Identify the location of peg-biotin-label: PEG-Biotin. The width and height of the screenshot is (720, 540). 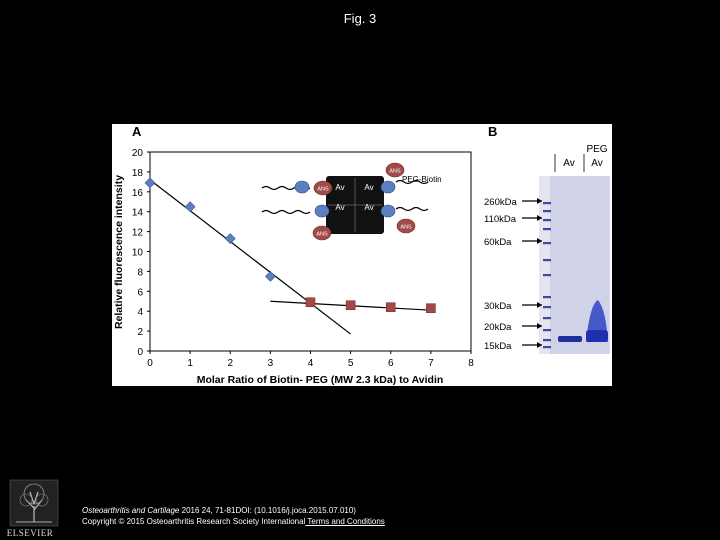
(422, 179).